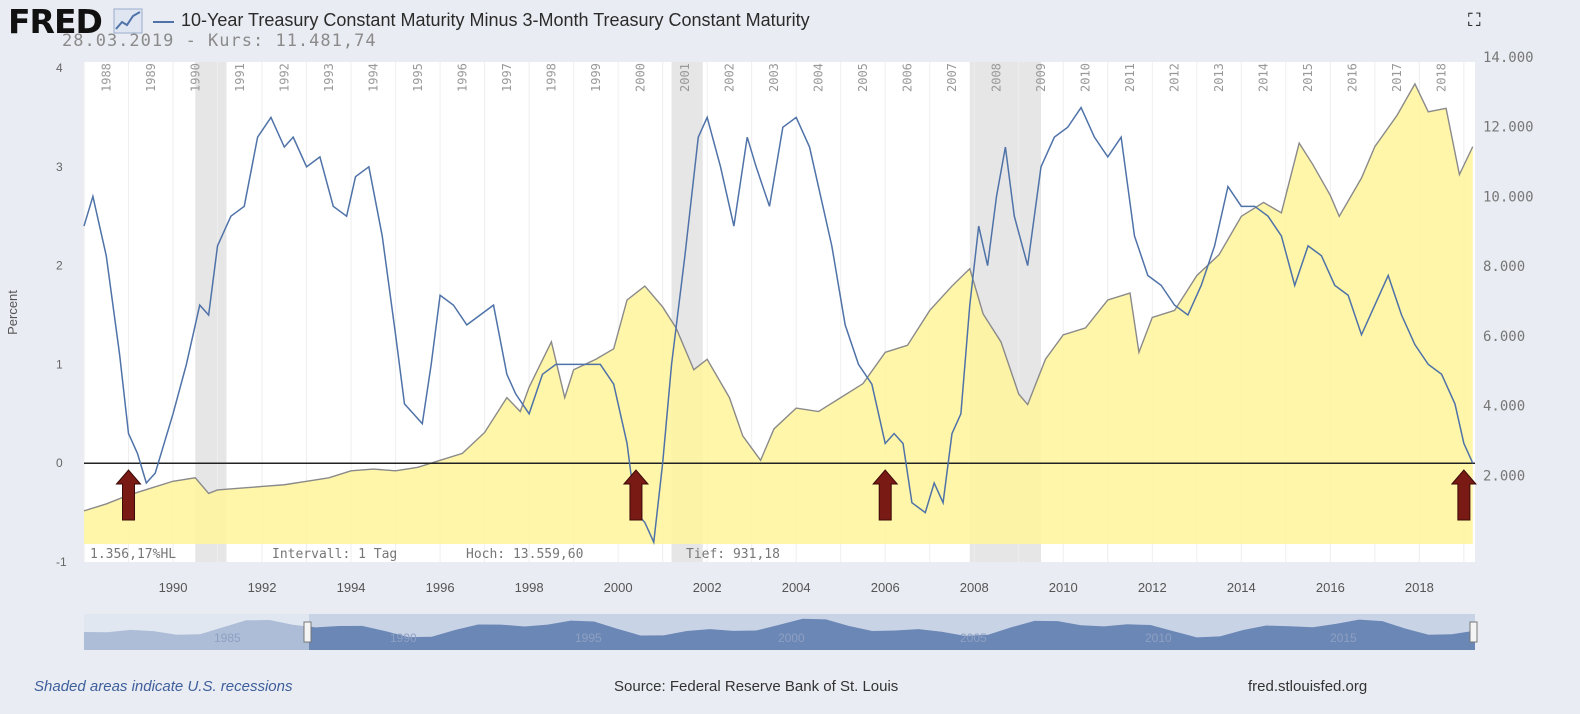  Describe the element at coordinates (685, 77) in the screenshot. I see `top-year-label: 2001` at that location.